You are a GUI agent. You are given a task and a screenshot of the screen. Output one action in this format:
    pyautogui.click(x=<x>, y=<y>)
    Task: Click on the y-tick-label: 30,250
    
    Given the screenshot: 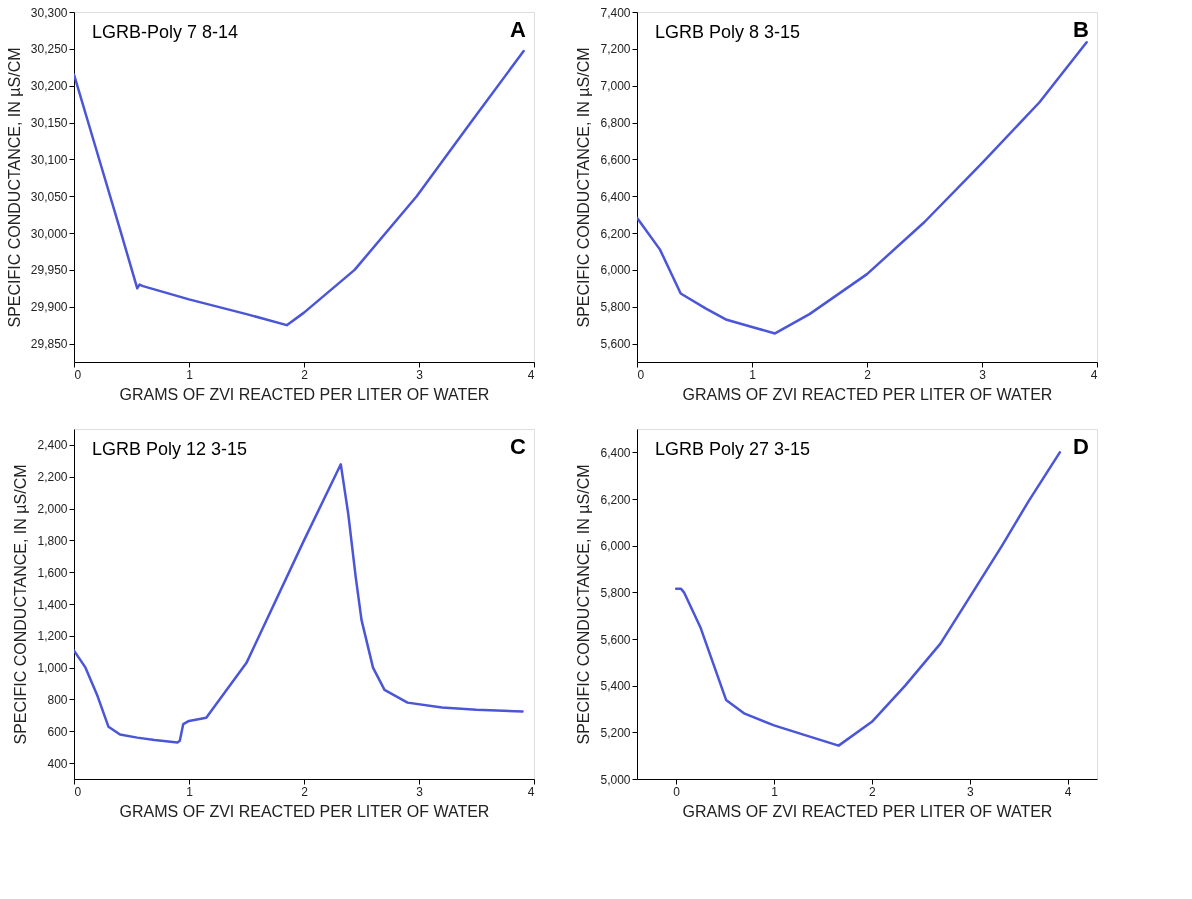 What is the action you would take?
    pyautogui.click(x=49, y=49)
    